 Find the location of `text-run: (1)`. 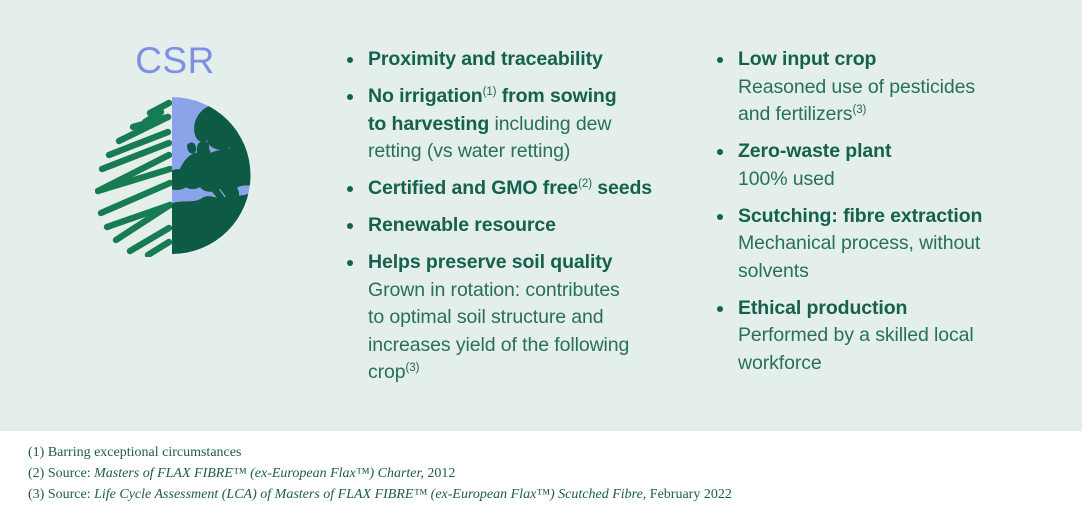

text-run: (1) is located at coordinates (489, 92).